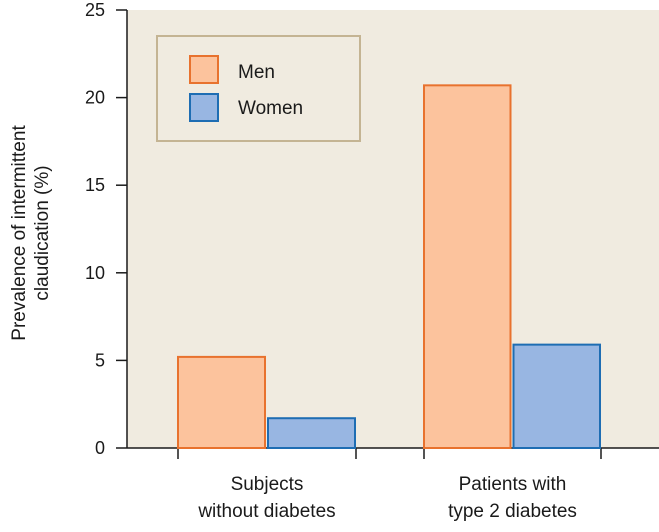 The height and width of the screenshot is (532, 659). What do you see at coordinates (106, 229) in the screenshot?
I see `y-axis: 0 5 10 15 20 25` at bounding box center [106, 229].